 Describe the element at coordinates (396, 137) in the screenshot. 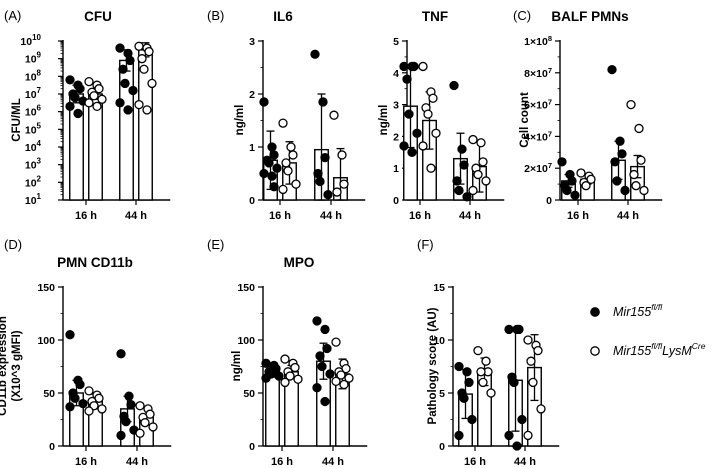

I see `y-tick-label: 2` at that location.